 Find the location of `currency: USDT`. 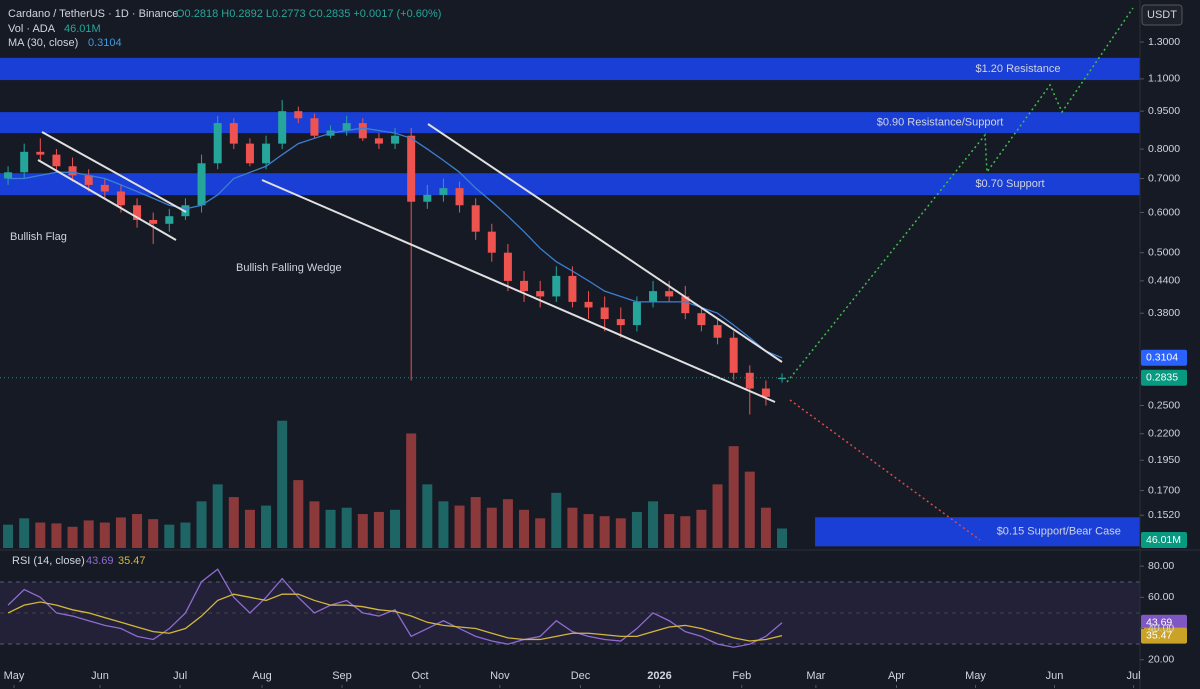

currency: USDT is located at coordinates (1162, 15).